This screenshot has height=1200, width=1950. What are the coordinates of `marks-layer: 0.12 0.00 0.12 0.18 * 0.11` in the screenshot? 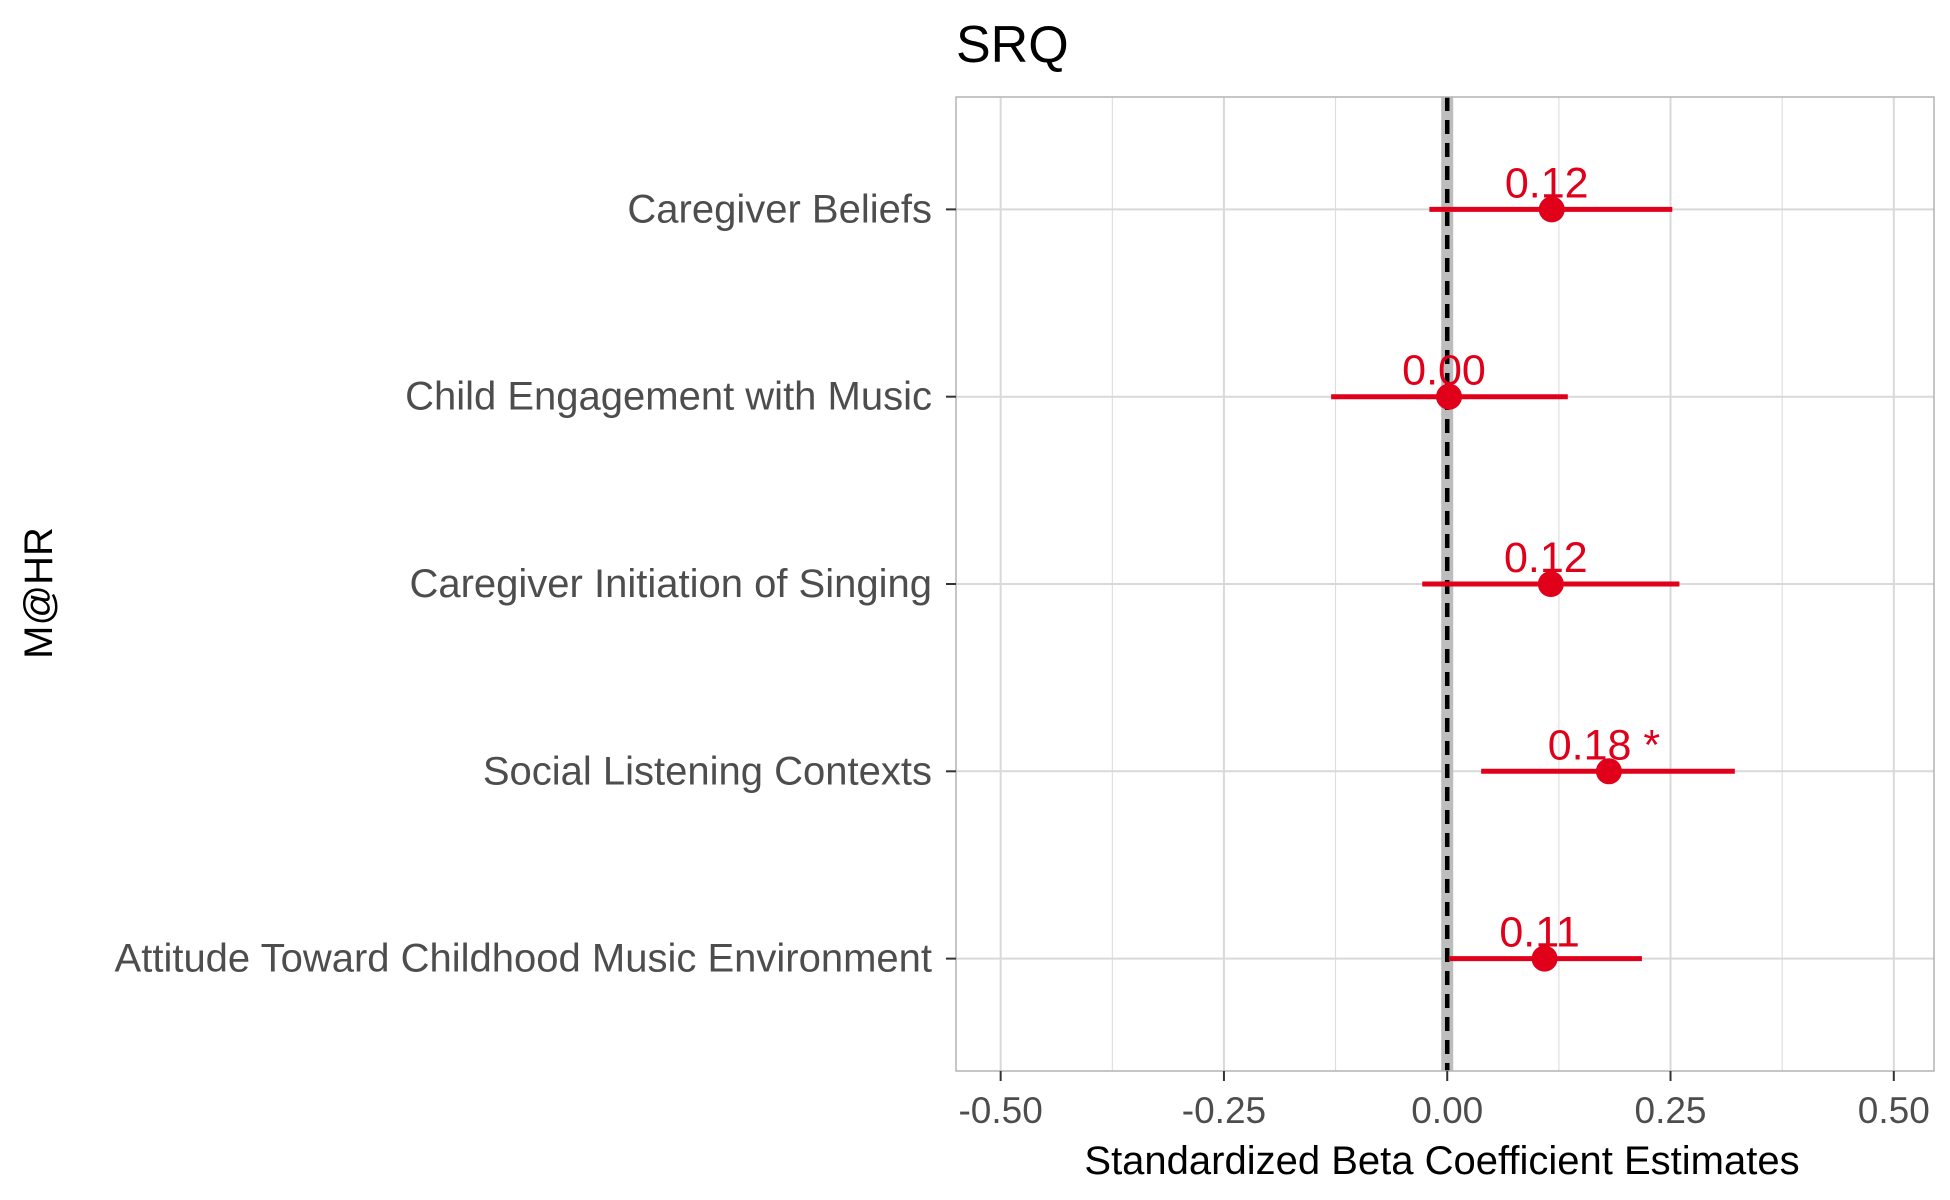 It's located at (1533, 565).